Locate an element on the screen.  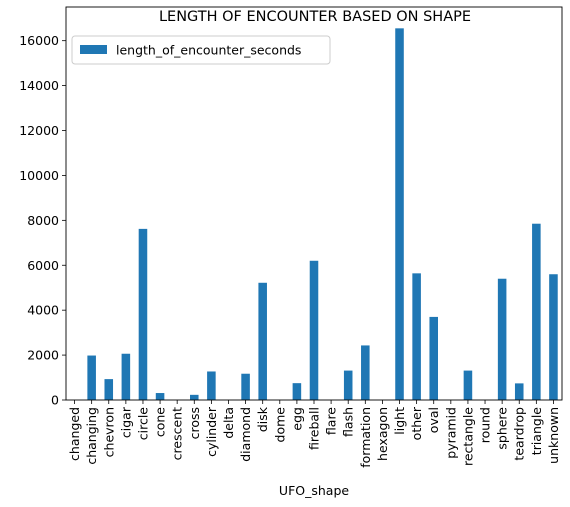
x-tick-label: cylinder is located at coordinates (211, 431).